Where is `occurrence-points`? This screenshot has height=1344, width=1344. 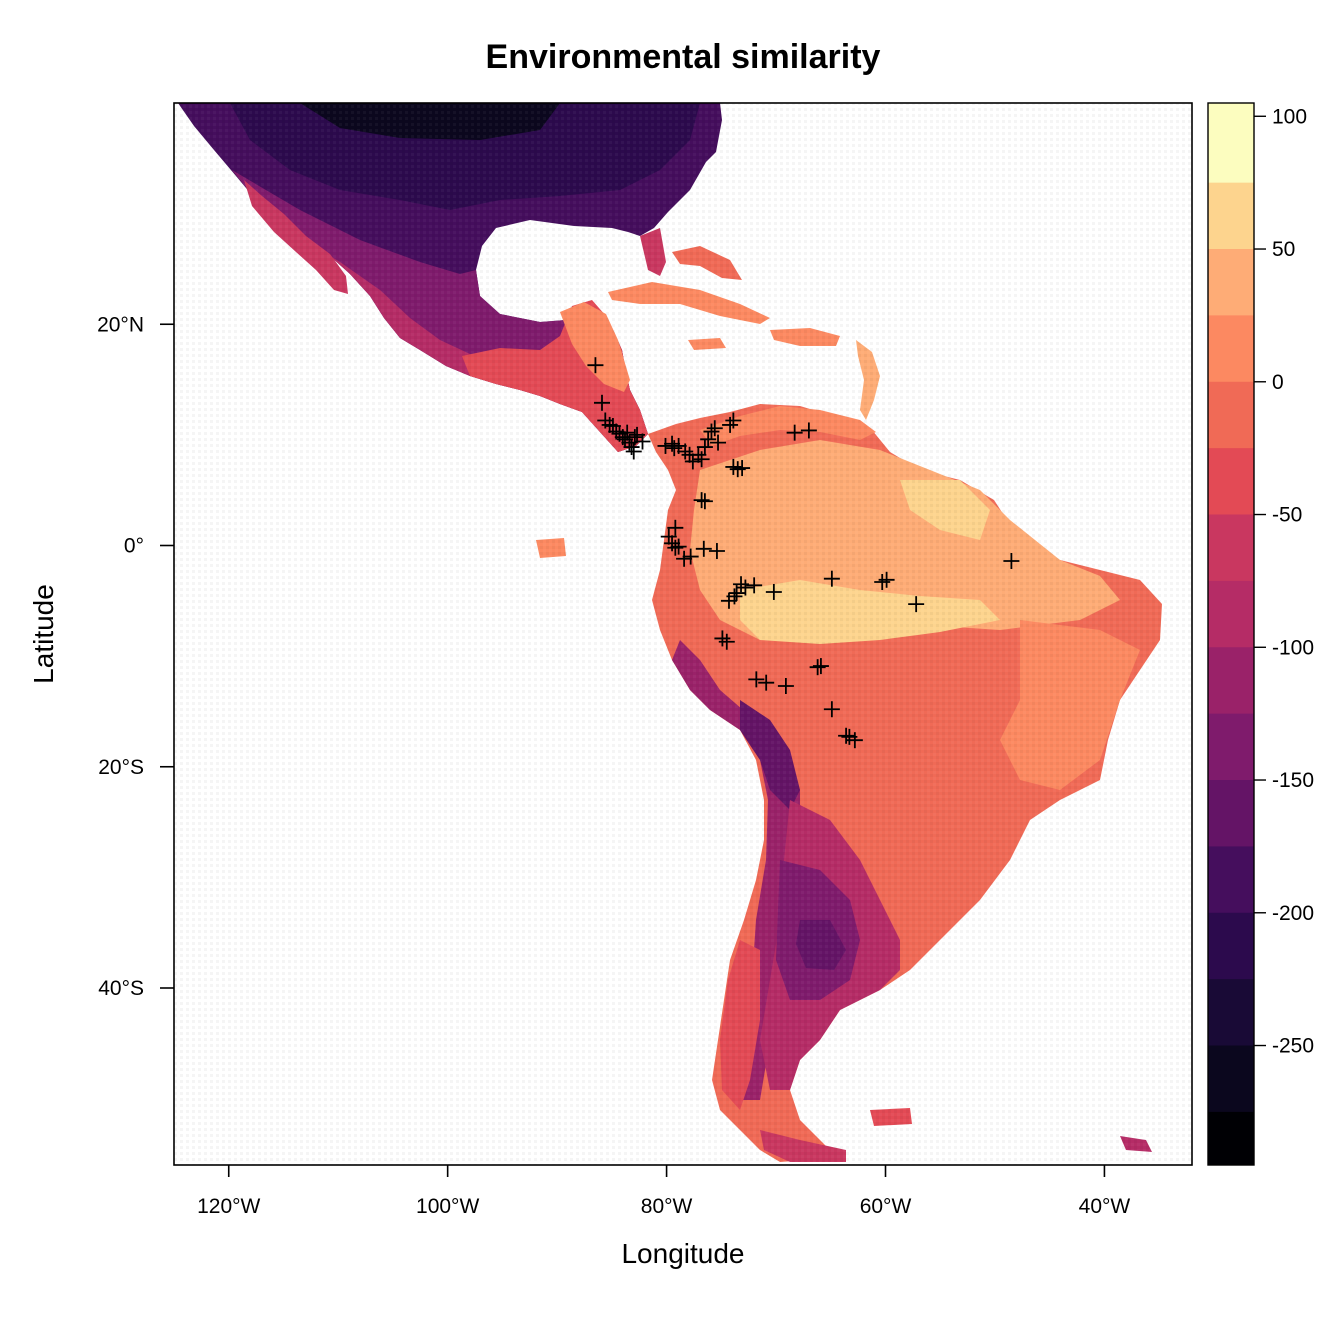
occurrence-points is located at coordinates (803, 553).